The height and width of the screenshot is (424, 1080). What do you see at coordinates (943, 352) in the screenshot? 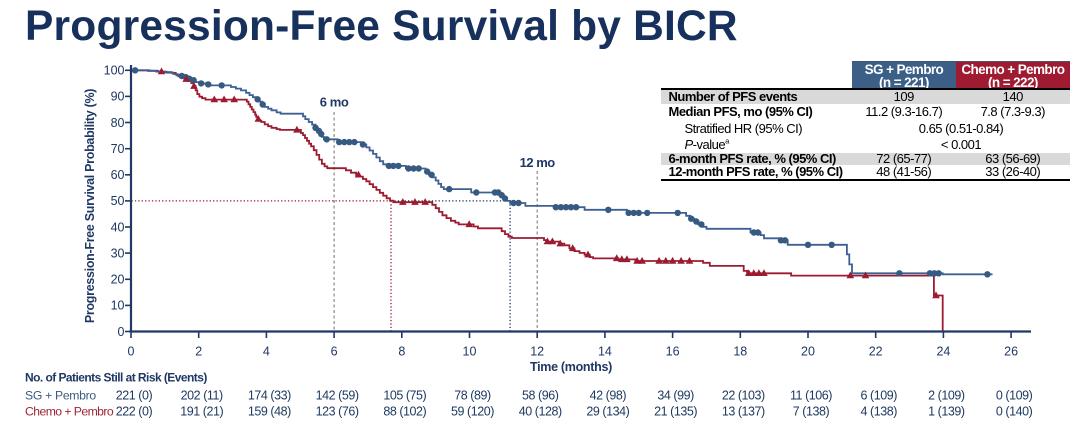
I see `svg-text: 24` at bounding box center [943, 352].